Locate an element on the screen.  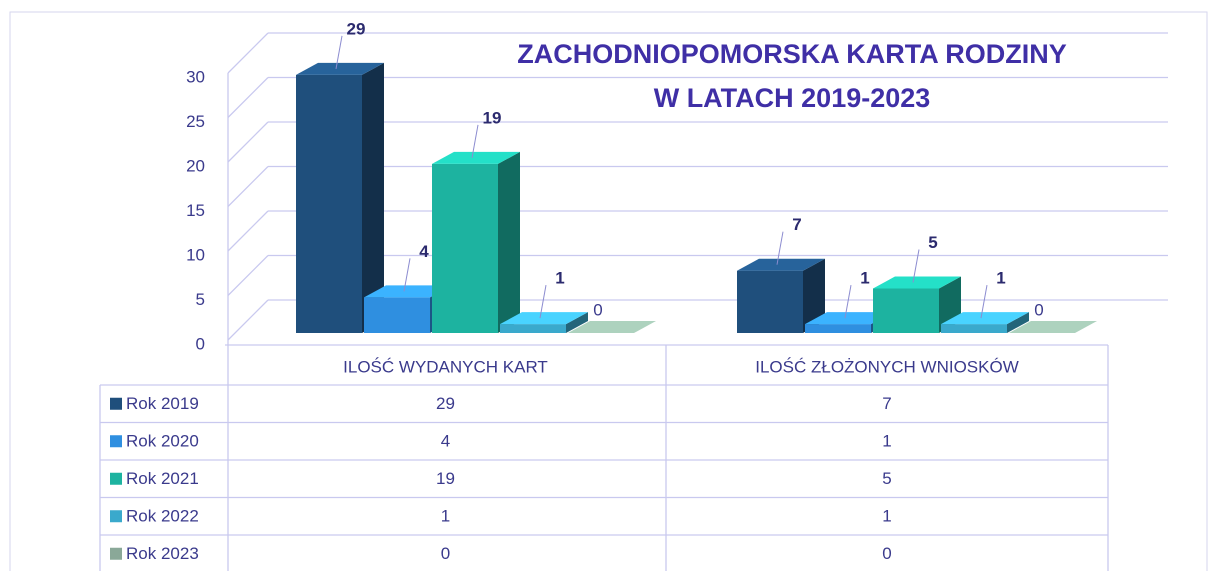
y-tick-label: 15 is located at coordinates (195, 210).